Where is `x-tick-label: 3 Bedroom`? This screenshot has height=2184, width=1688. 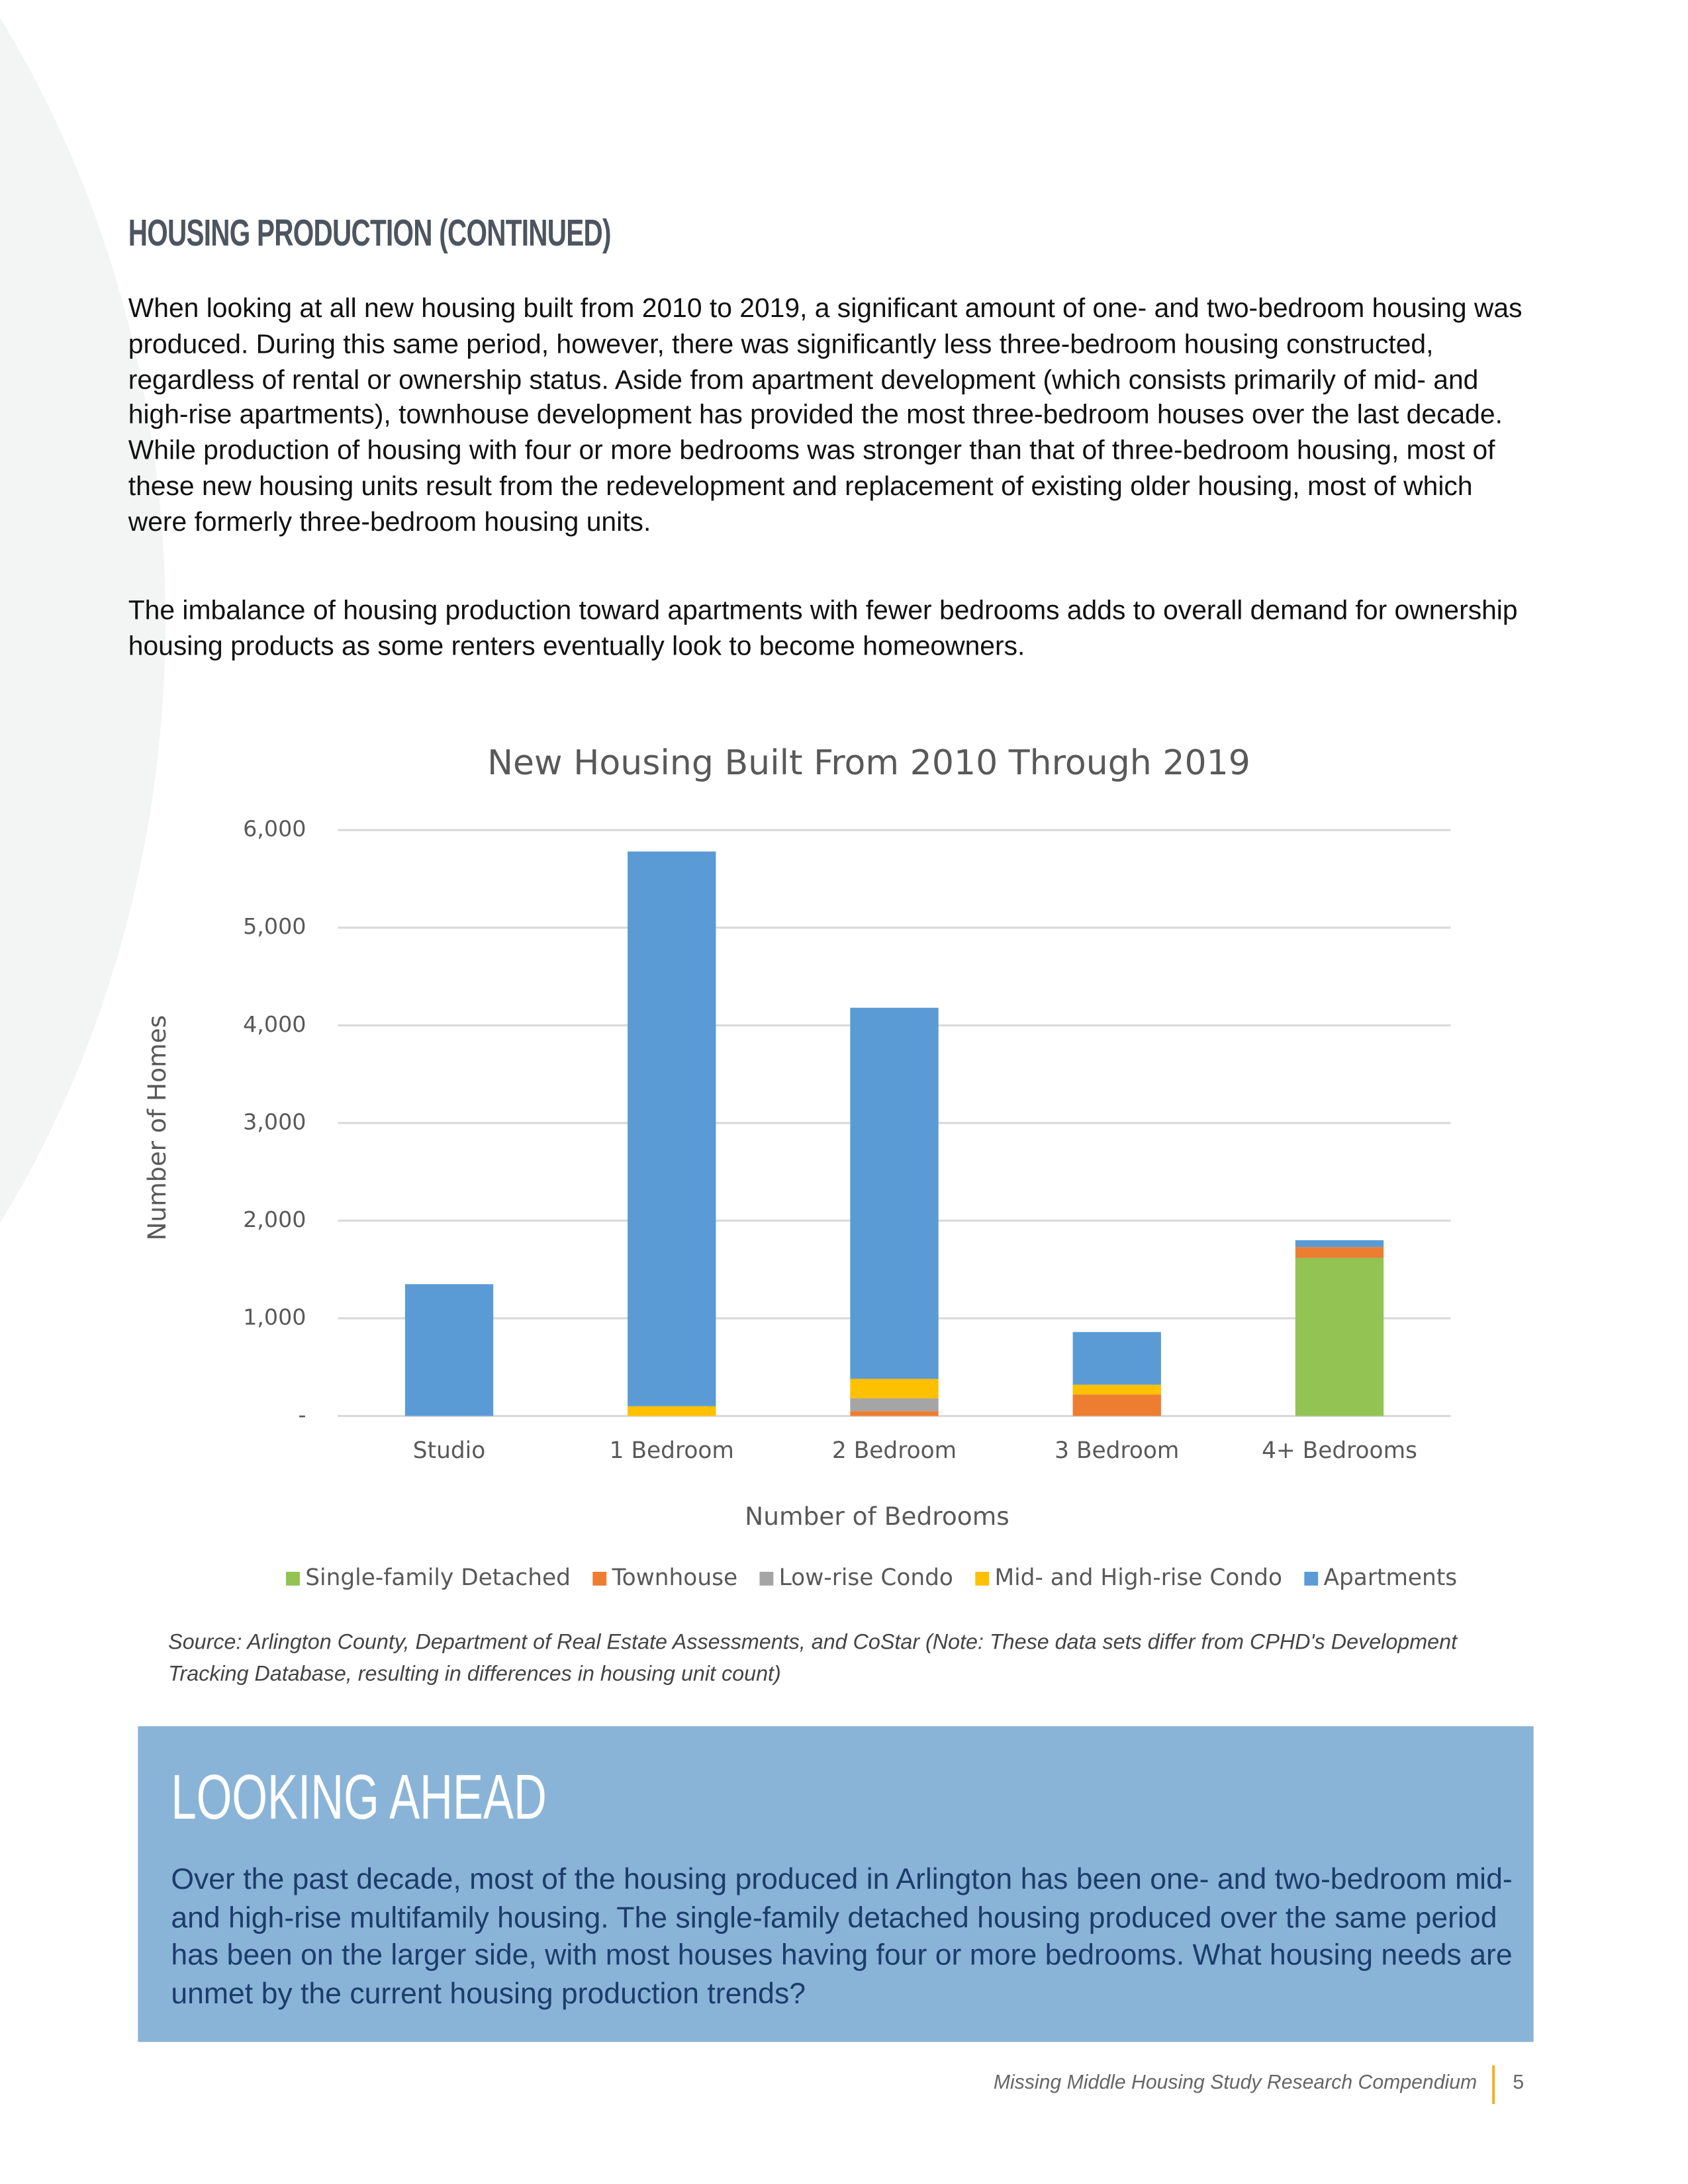 x-tick-label: 3 Bedroom is located at coordinates (1117, 1450).